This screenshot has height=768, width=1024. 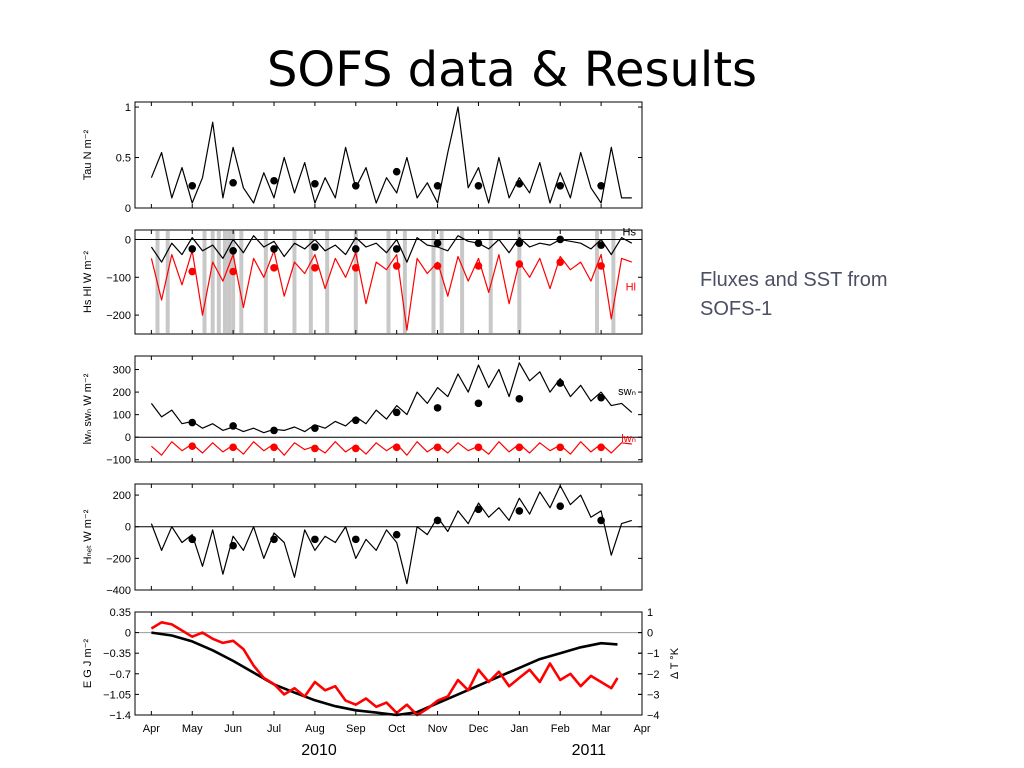 I want to click on xtick-label-3: Jul, so click(x=274, y=729).